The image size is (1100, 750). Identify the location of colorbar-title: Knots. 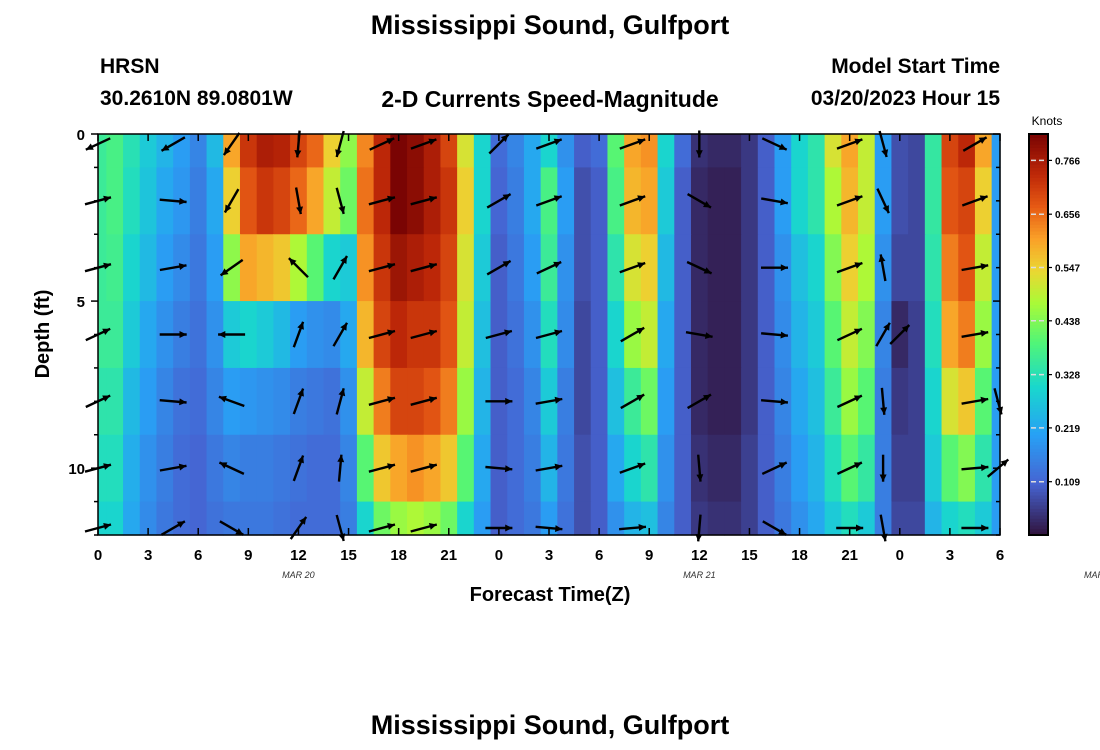
(1047, 121).